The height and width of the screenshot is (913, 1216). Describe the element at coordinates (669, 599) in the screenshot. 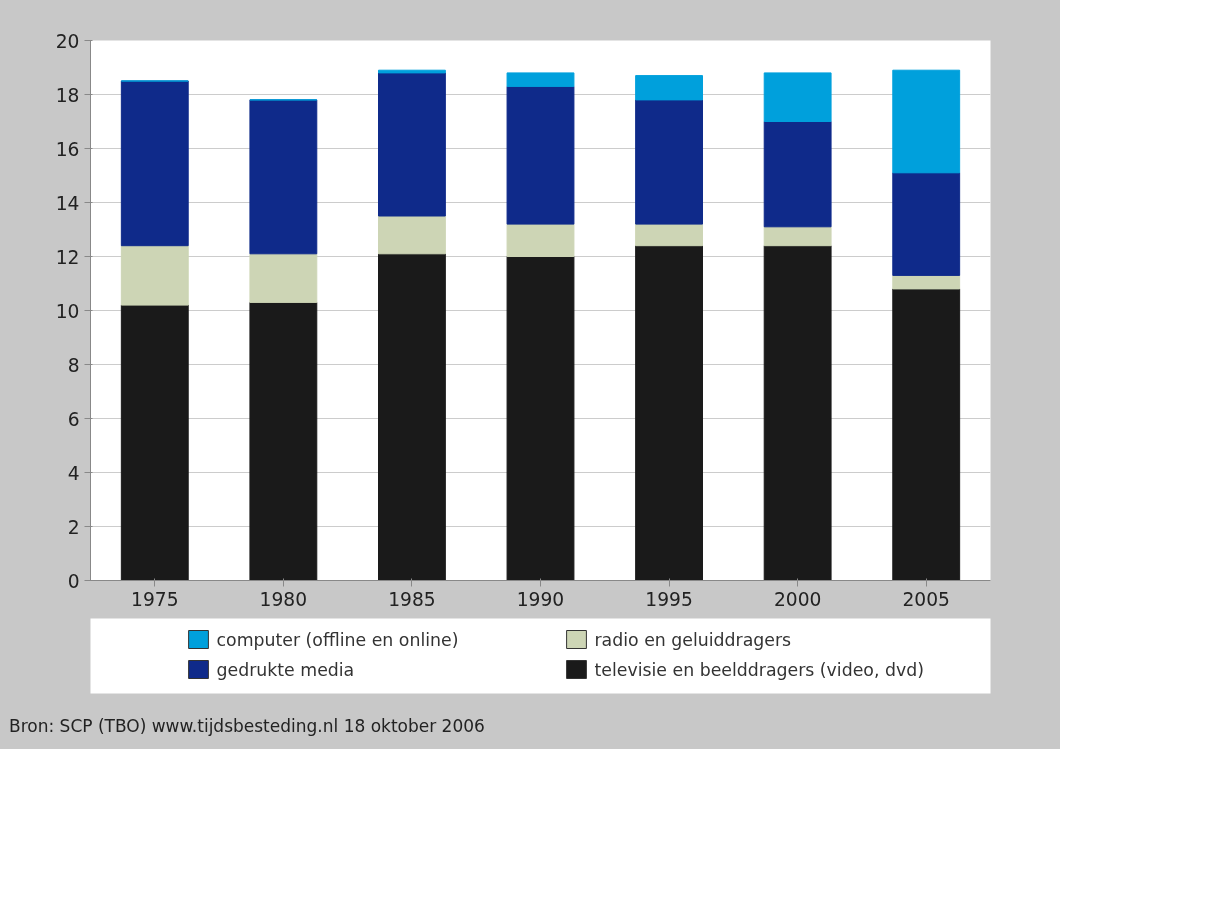

I see `x-tick-label: 1995` at that location.